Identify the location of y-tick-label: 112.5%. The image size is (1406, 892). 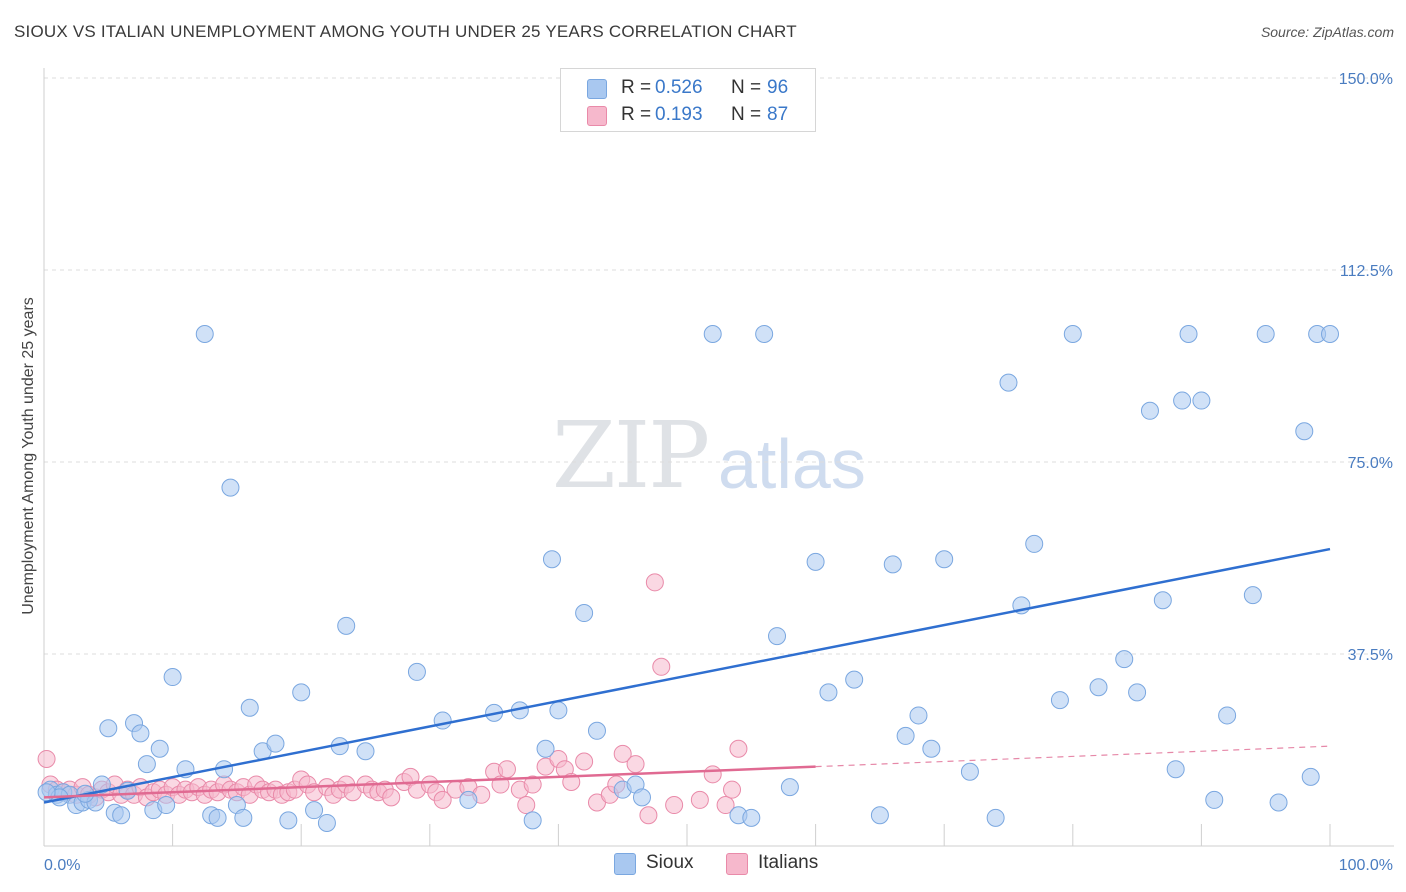
(1366, 271).